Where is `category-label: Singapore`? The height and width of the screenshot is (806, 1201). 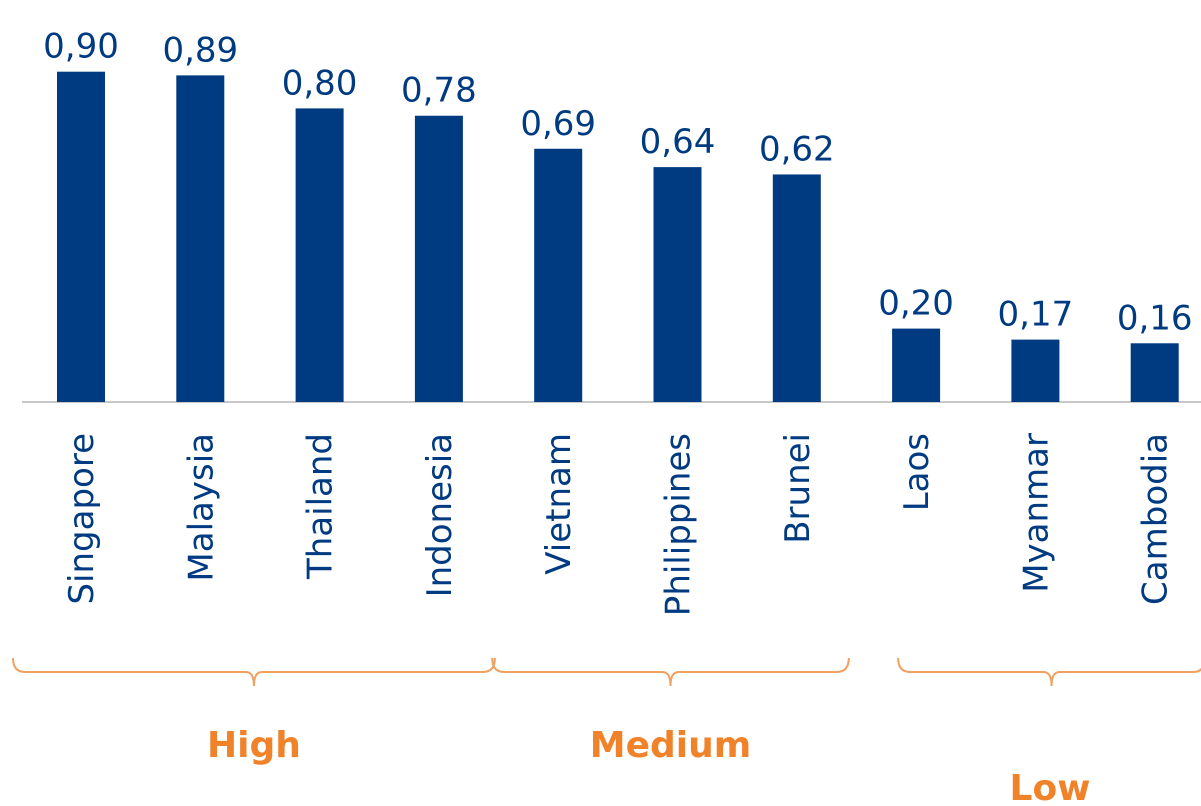 category-label: Singapore is located at coordinates (82, 519).